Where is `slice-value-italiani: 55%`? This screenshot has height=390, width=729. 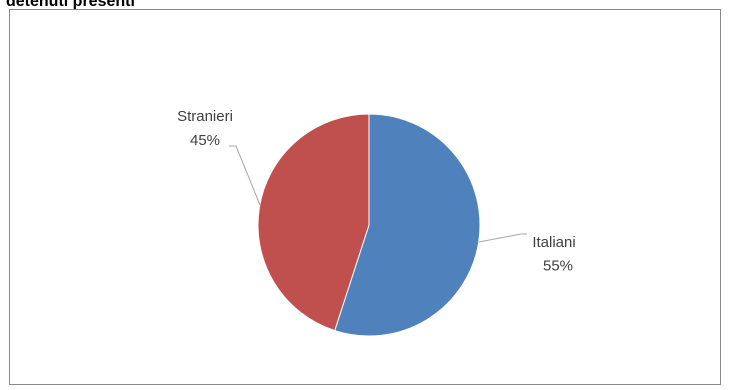 slice-value-italiani: 55% is located at coordinates (558, 265).